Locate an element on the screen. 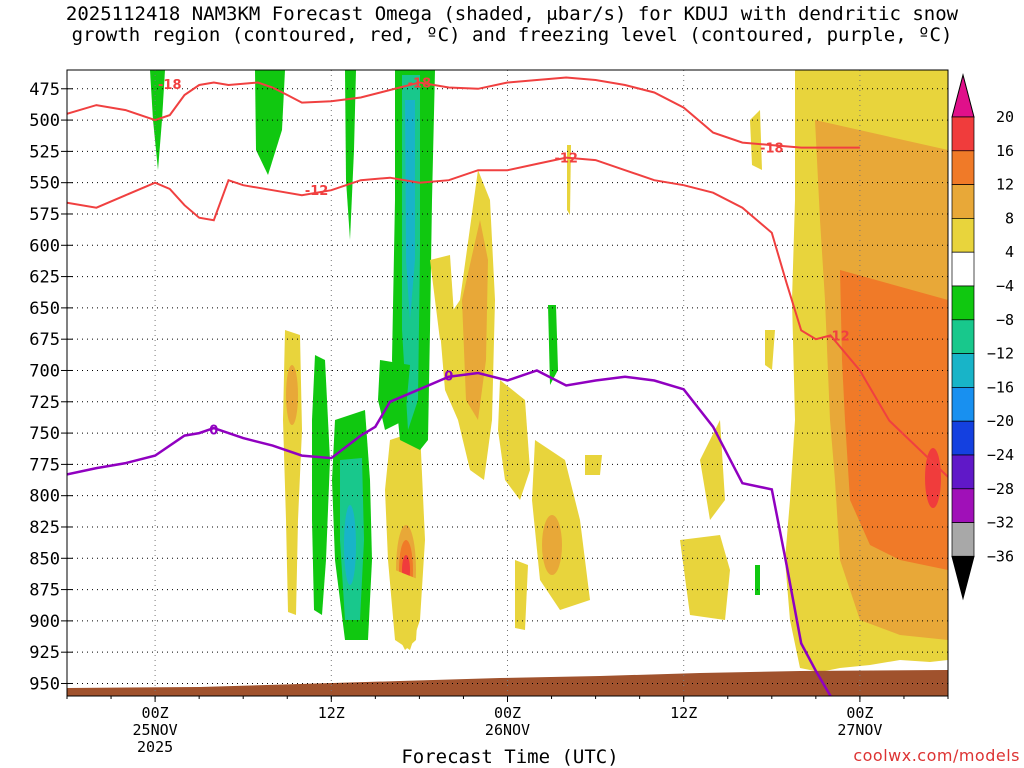 The width and height of the screenshot is (1024, 768). colorbar-label: −36 is located at coordinates (1000, 556).